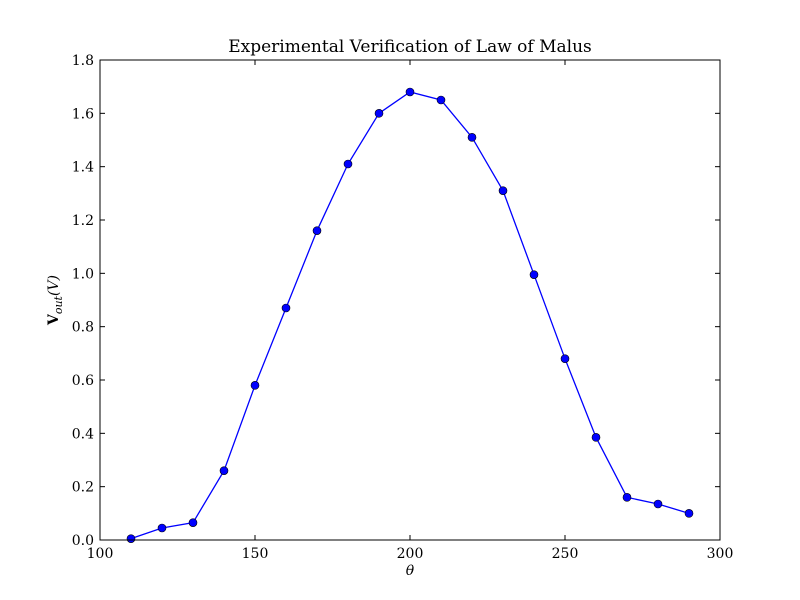  What do you see at coordinates (83, 274) in the screenshot?
I see `y-tick-label: 1.0` at bounding box center [83, 274].